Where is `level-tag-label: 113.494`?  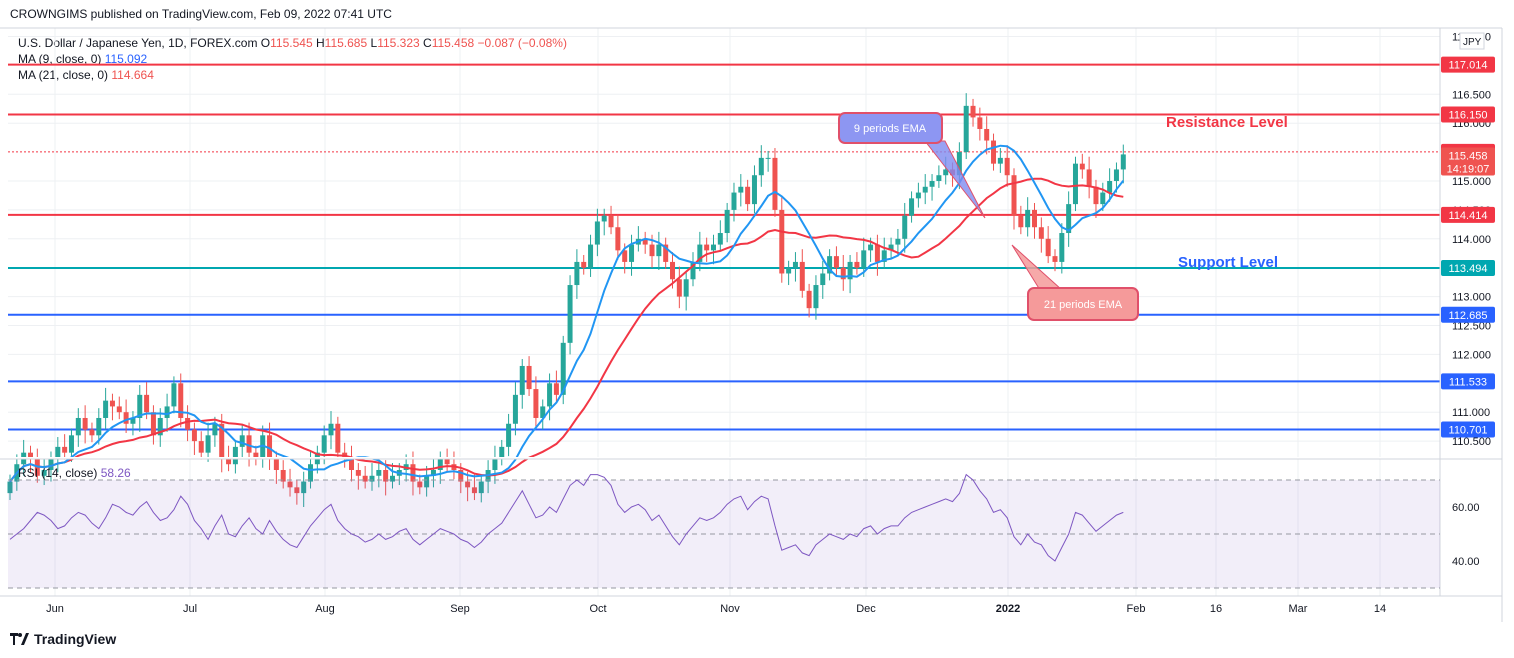 level-tag-label: 113.494 is located at coordinates (1468, 269).